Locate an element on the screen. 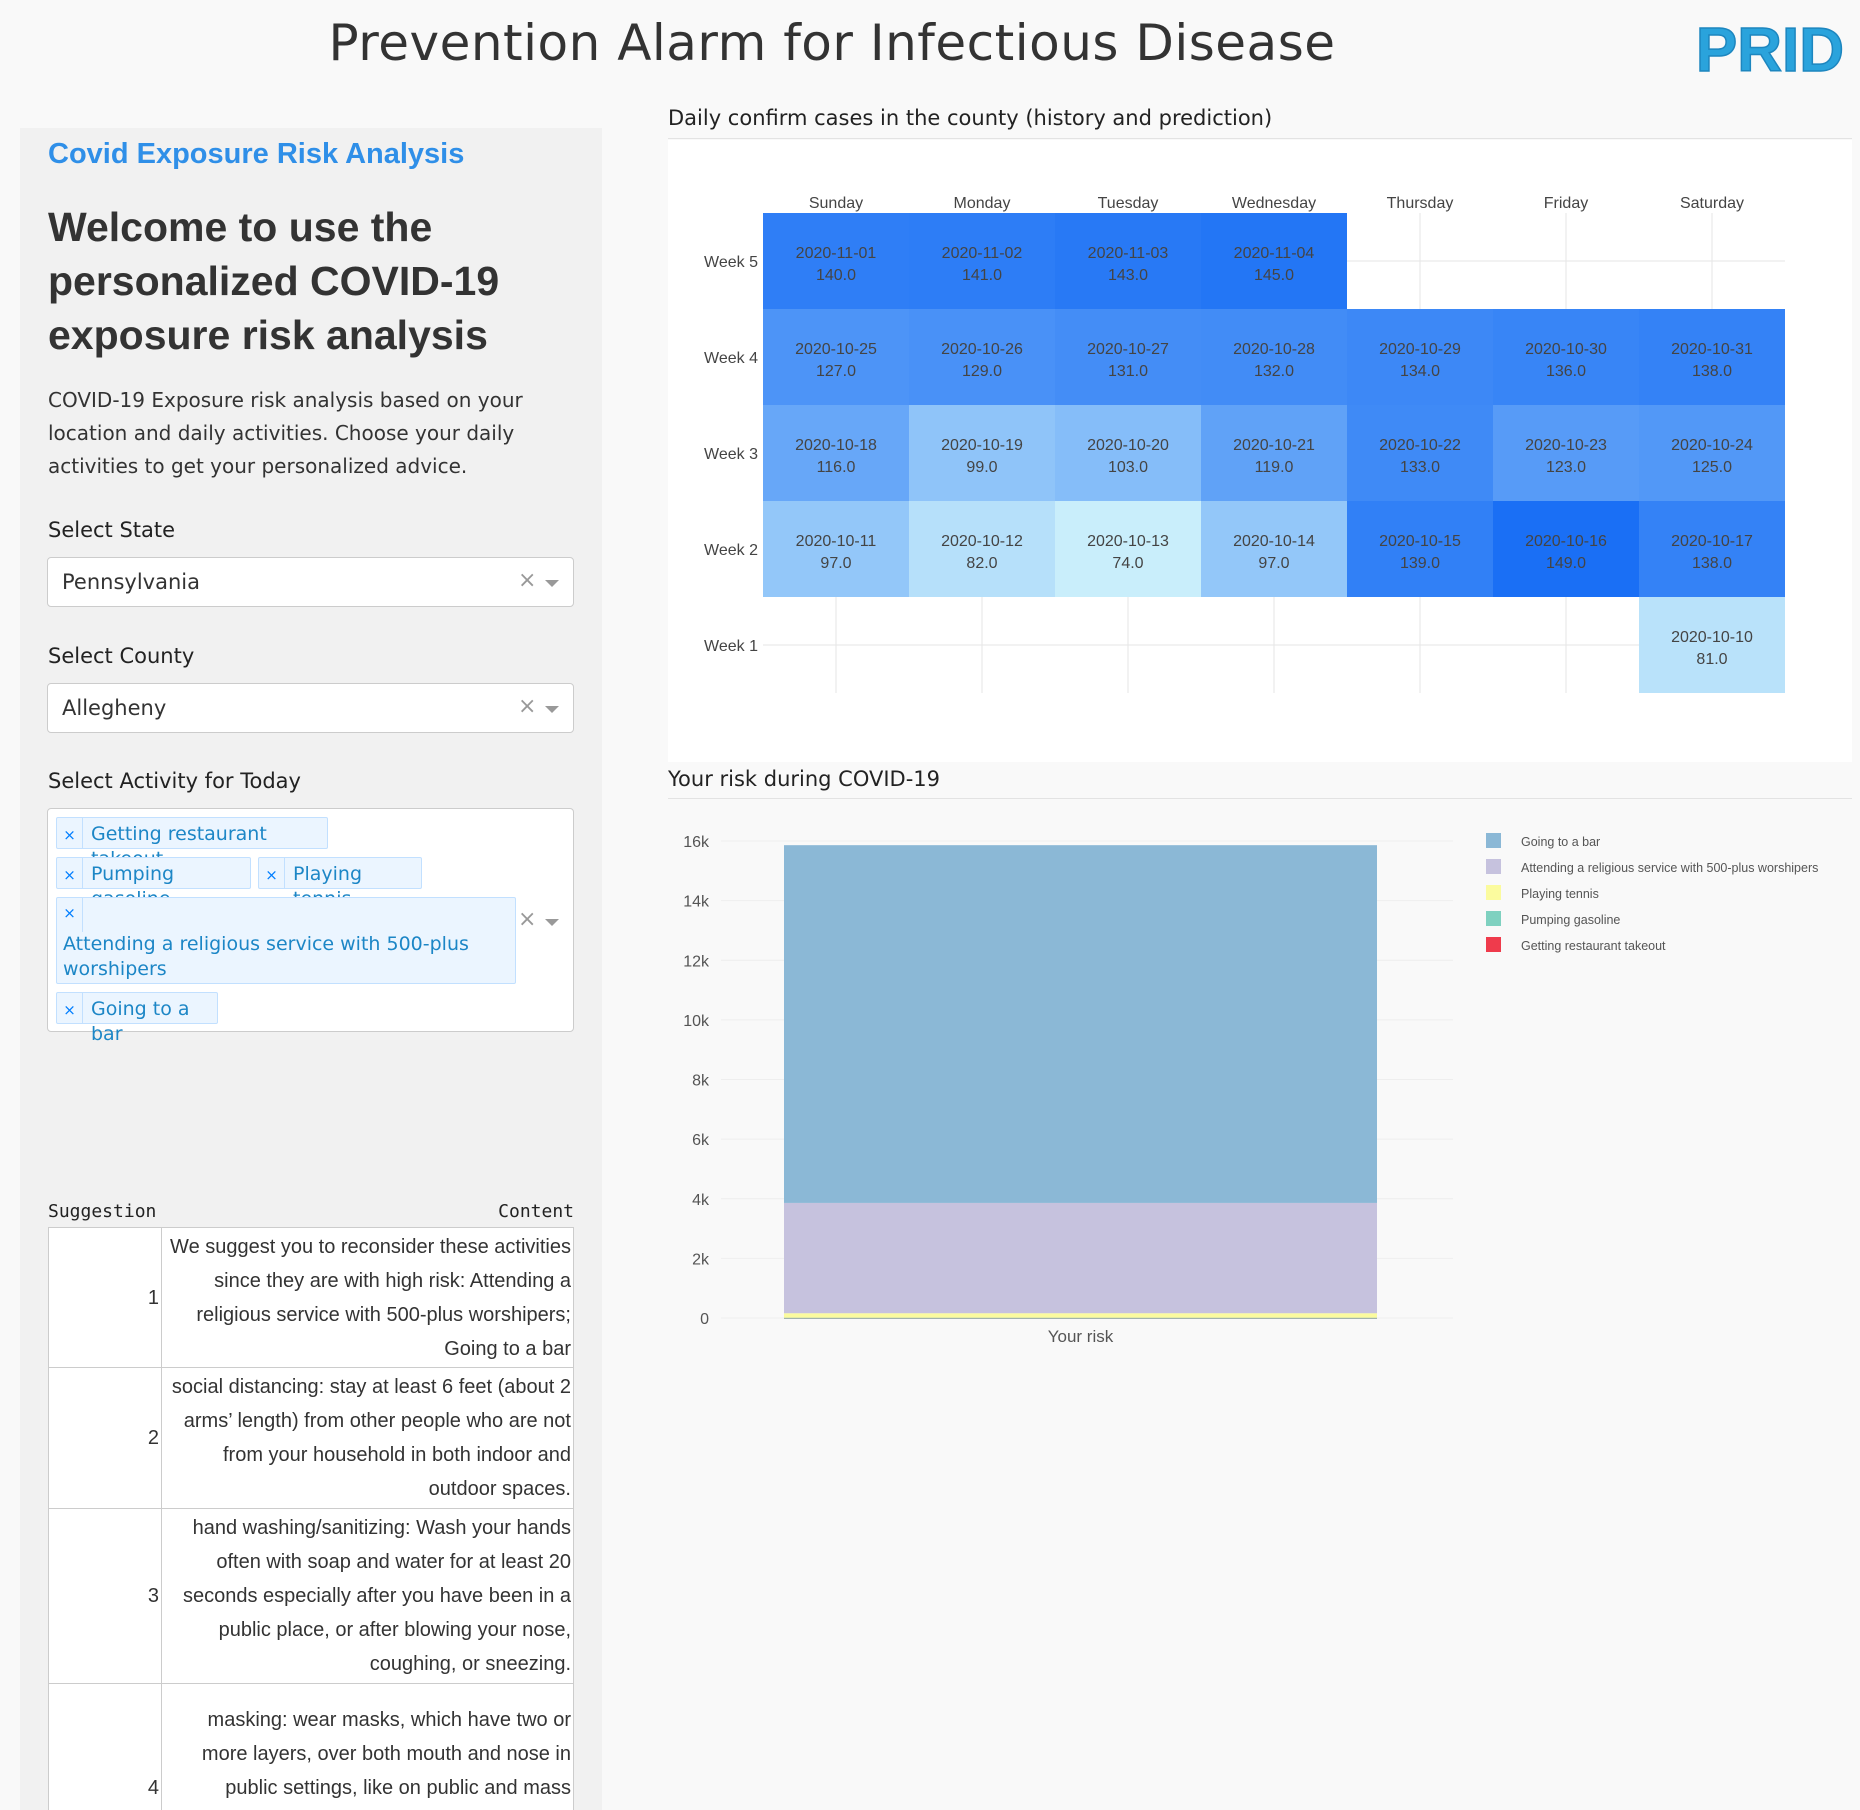 This screenshot has height=1810, width=1860. cell-value-label: 116.0 is located at coordinates (836, 467).